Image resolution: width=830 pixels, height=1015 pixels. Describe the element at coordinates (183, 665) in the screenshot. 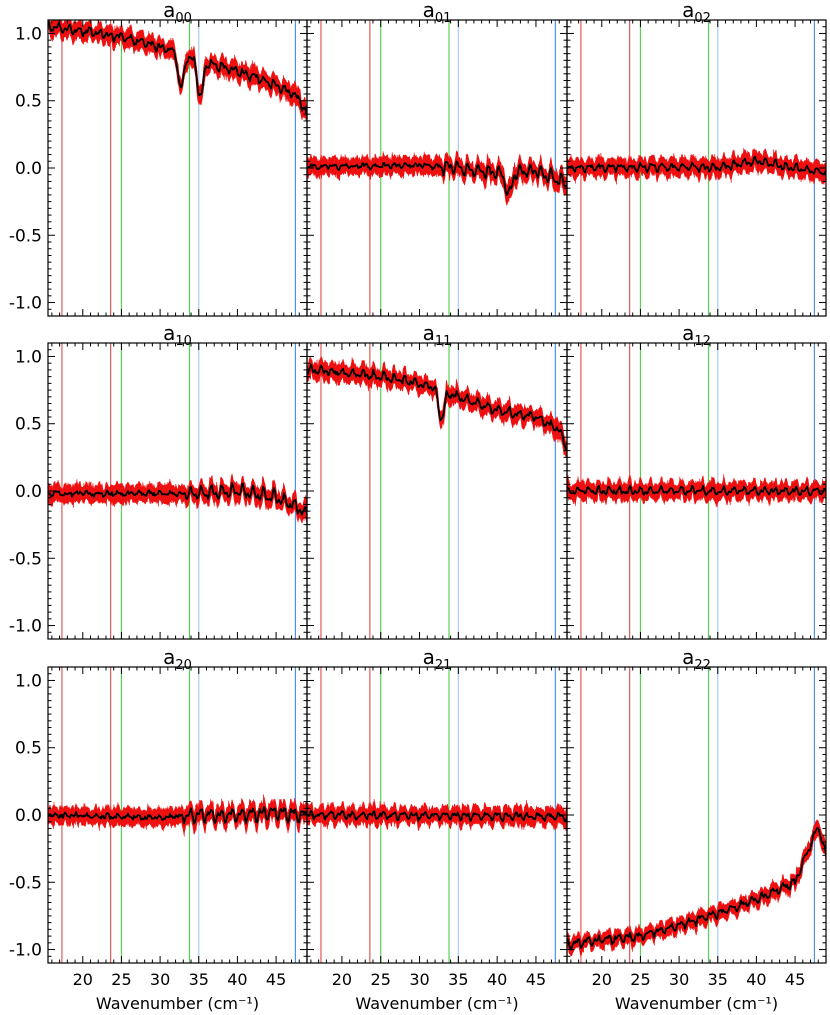

I see `panel-title-subscript: 20` at that location.